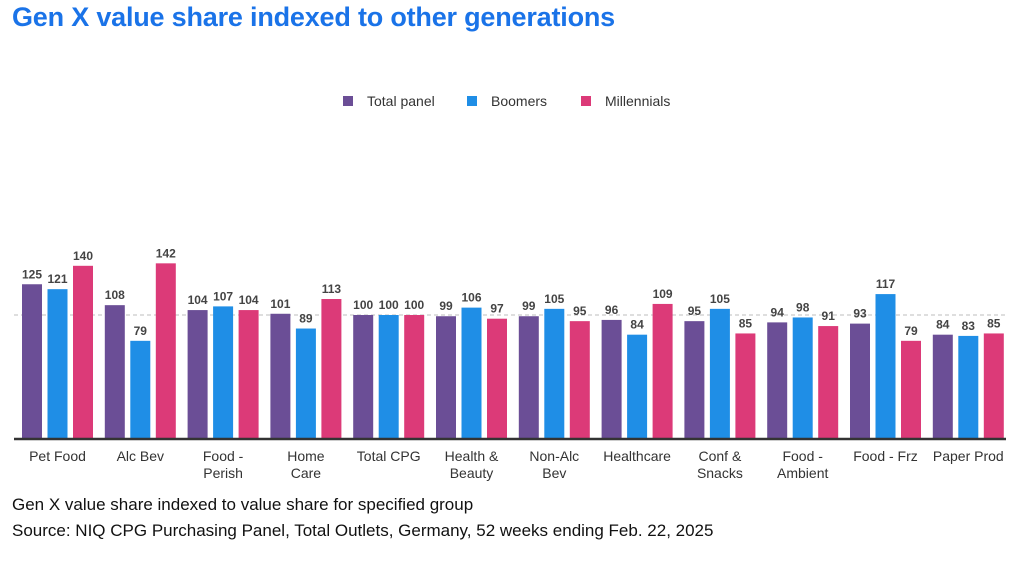  Describe the element at coordinates (778, 312) in the screenshot. I see `data-label: 94` at that location.